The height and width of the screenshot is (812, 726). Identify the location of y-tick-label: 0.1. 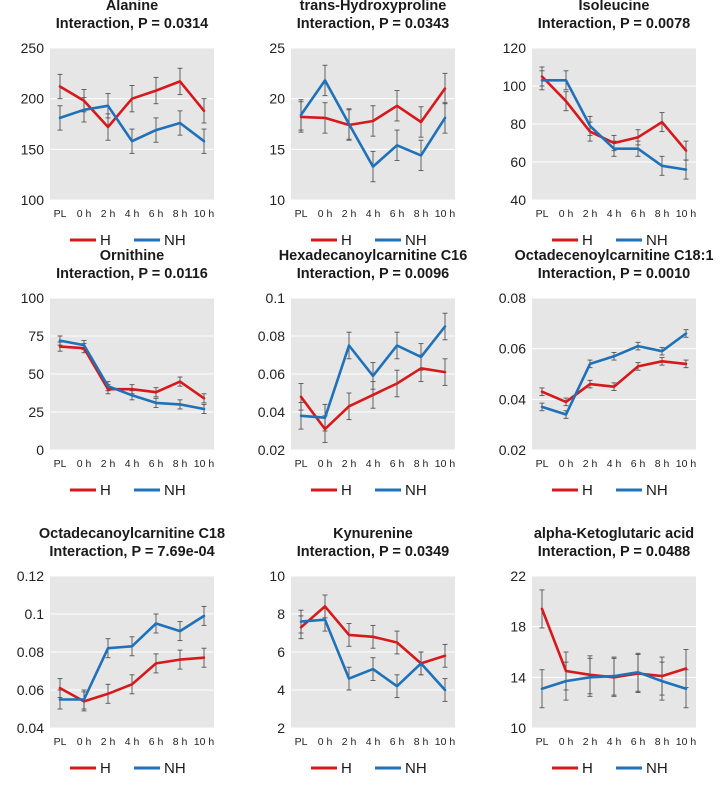
(35, 614).